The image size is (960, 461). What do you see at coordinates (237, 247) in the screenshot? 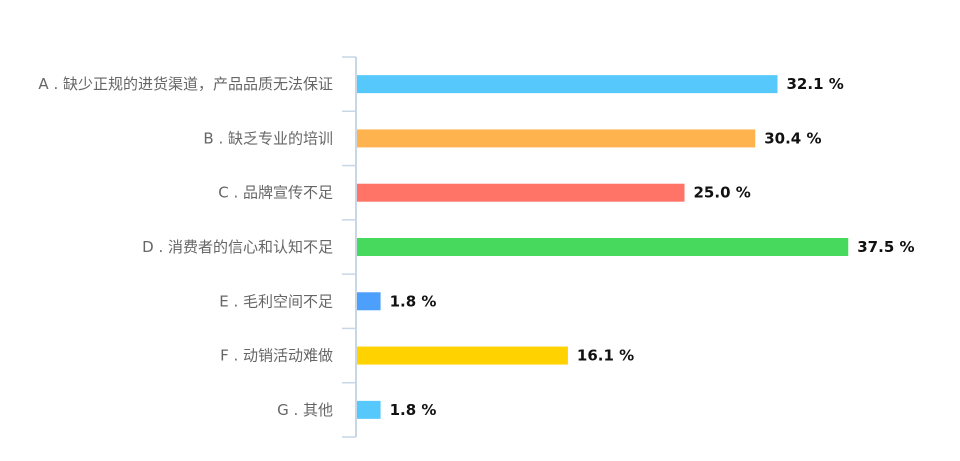
I see `category-label: D . 消费者的信心和认知不足` at bounding box center [237, 247].